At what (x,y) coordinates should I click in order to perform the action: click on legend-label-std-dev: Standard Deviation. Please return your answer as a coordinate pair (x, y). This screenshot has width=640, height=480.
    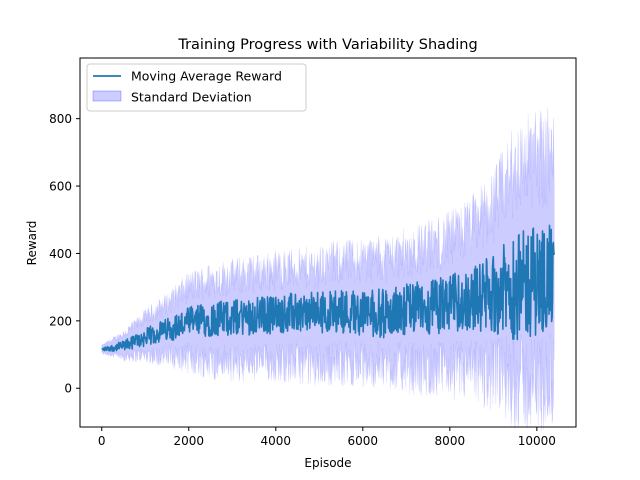
    Looking at the image, I should click on (191, 97).